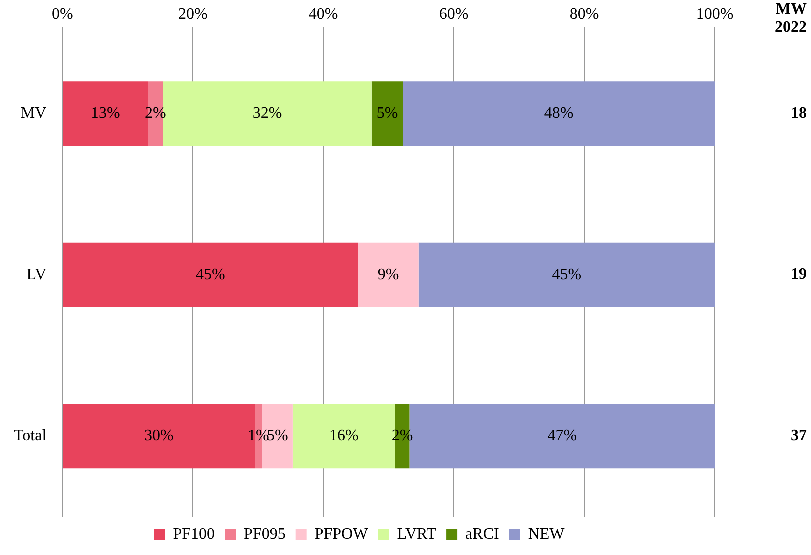 The width and height of the screenshot is (811, 555). I want to click on y-tick-label: MV, so click(34, 113).